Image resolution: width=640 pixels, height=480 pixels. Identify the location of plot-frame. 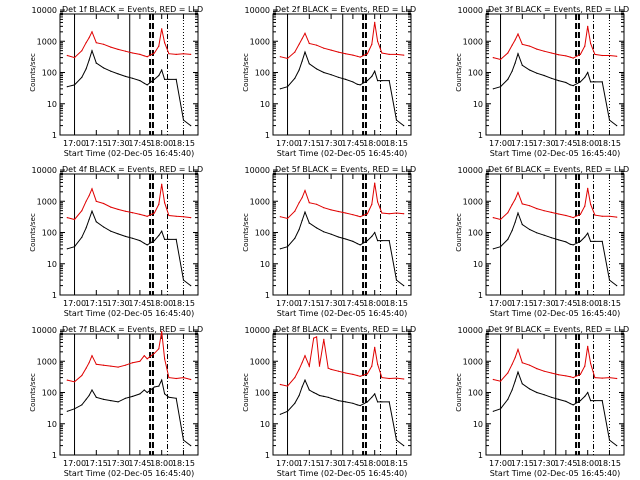
(342, 74).